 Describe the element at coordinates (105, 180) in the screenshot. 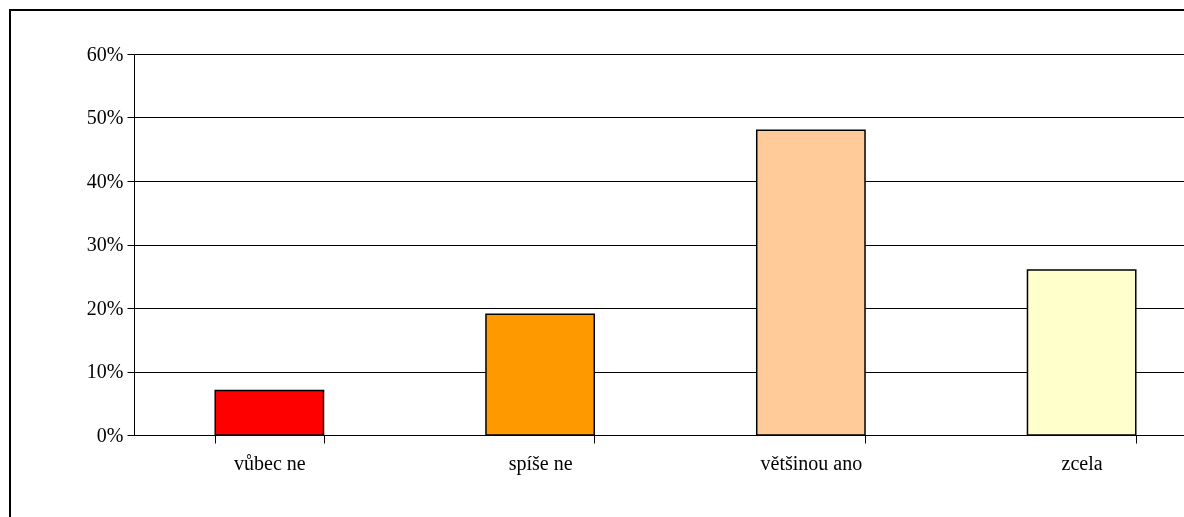

I see `y-tick-label: 40%` at that location.